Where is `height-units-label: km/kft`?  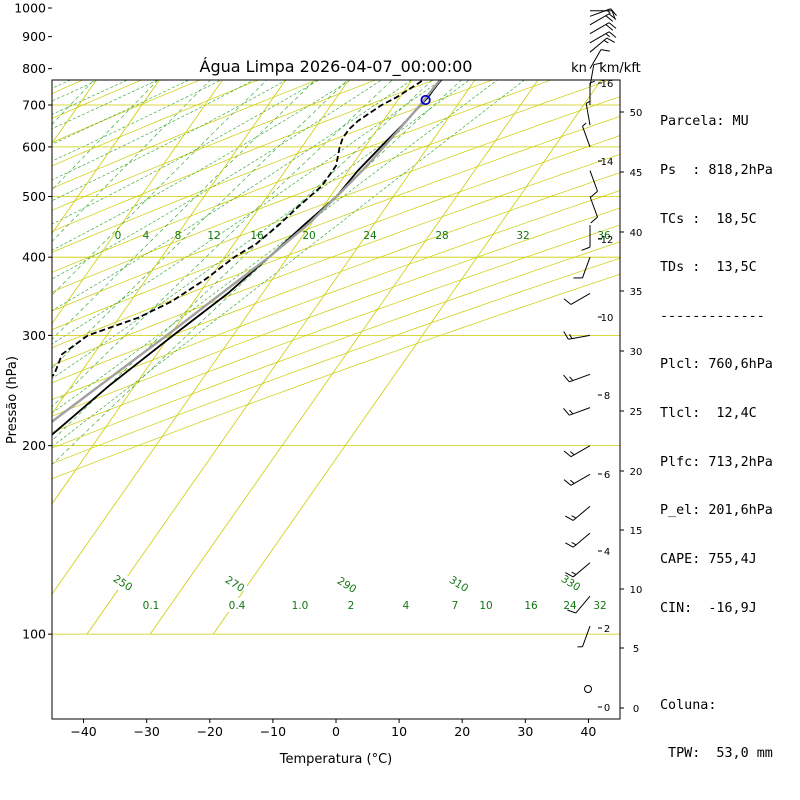 height-units-label: km/kft is located at coordinates (620, 68).